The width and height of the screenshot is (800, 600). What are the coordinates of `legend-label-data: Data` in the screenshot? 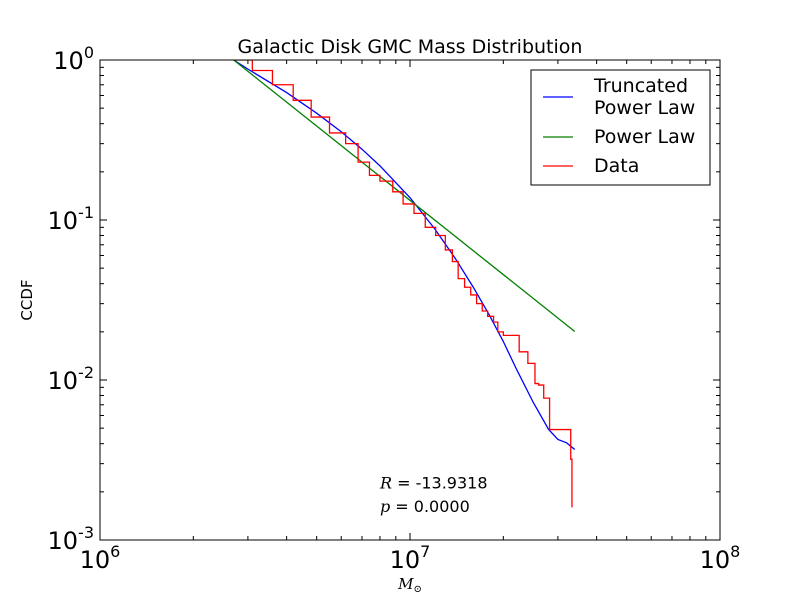 It's located at (616, 166).